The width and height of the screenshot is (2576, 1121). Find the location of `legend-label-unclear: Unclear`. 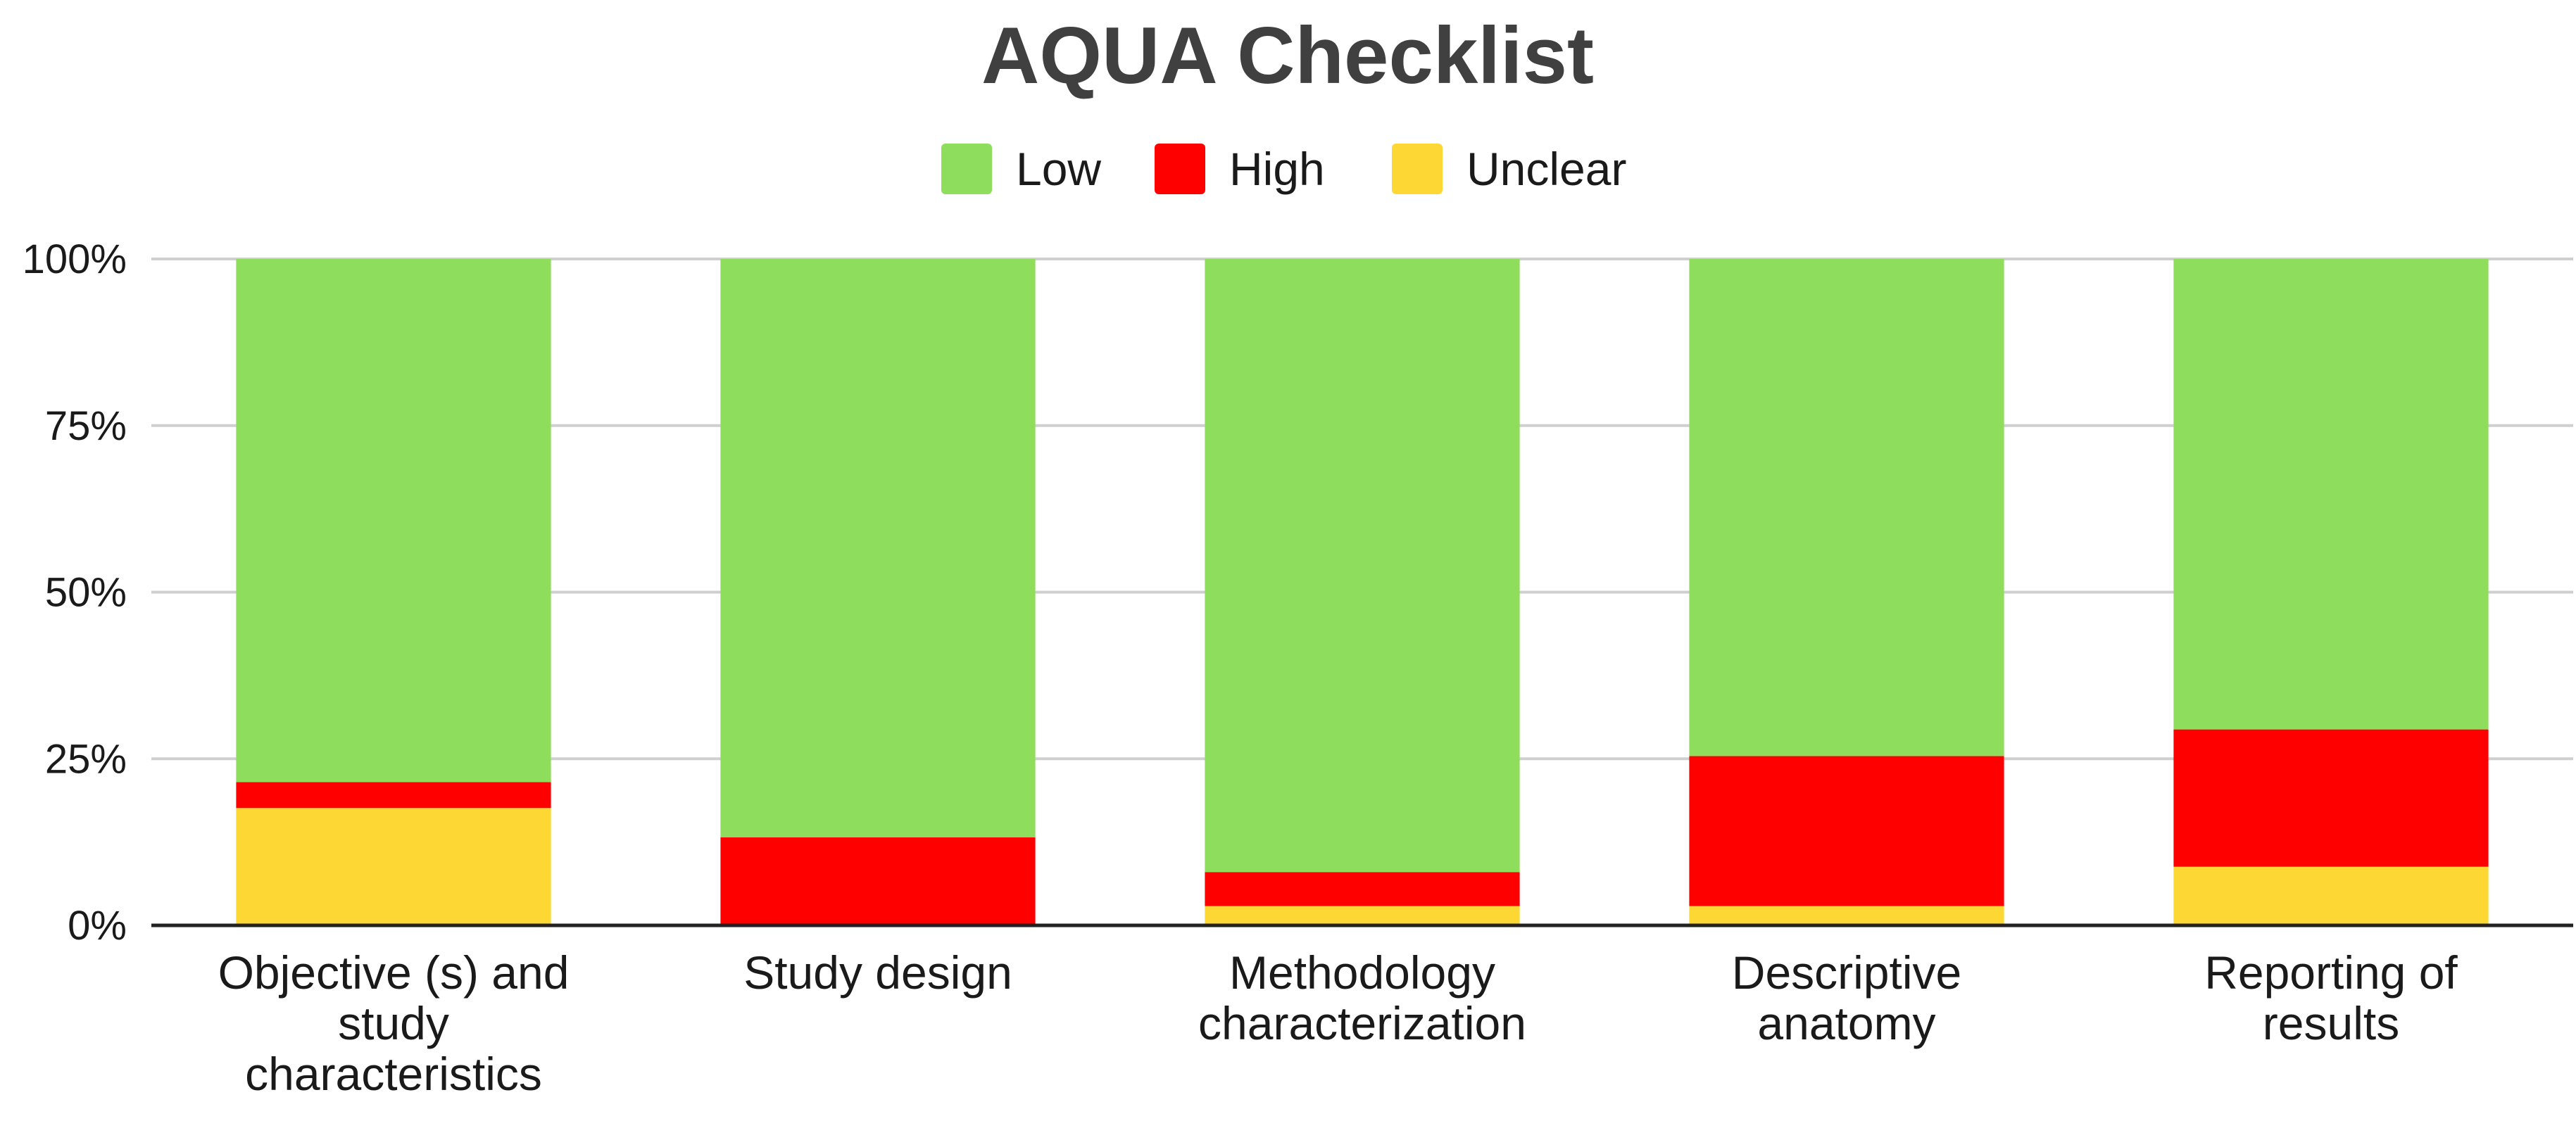

legend-label-unclear: Unclear is located at coordinates (1546, 169).